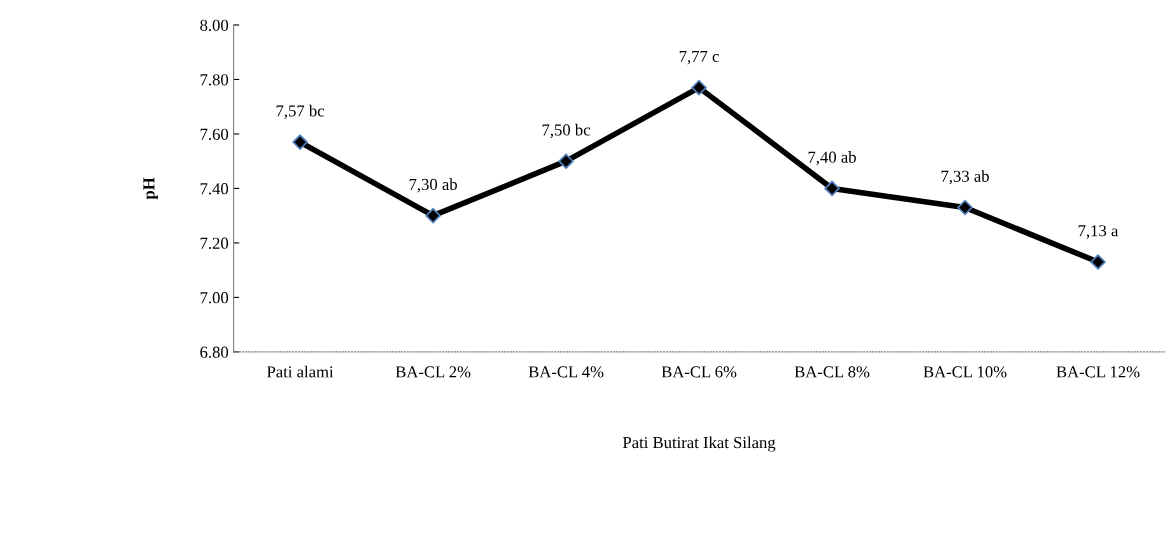 Image resolution: width=1168 pixels, height=543 pixels. What do you see at coordinates (300, 371) in the screenshot?
I see `x-tick-label: Pati alami` at bounding box center [300, 371].